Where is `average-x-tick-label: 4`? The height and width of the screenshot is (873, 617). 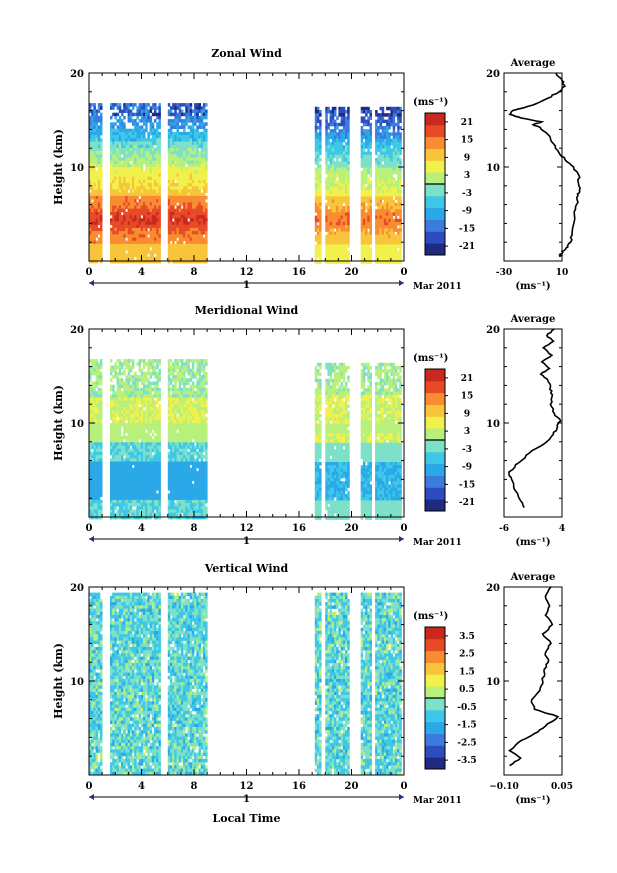 average-x-tick-label: 4 is located at coordinates (562, 529).